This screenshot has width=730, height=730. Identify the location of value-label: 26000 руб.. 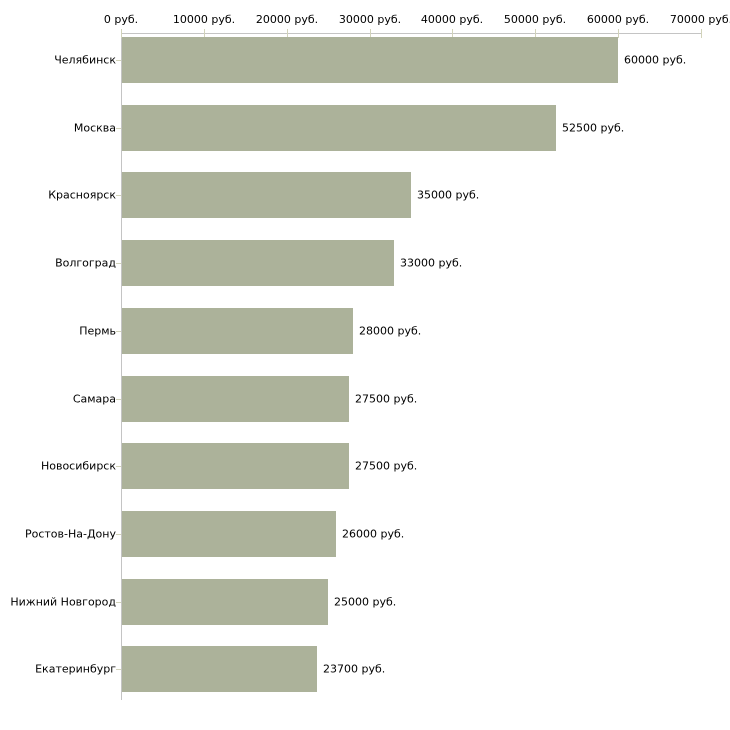
(373, 534).